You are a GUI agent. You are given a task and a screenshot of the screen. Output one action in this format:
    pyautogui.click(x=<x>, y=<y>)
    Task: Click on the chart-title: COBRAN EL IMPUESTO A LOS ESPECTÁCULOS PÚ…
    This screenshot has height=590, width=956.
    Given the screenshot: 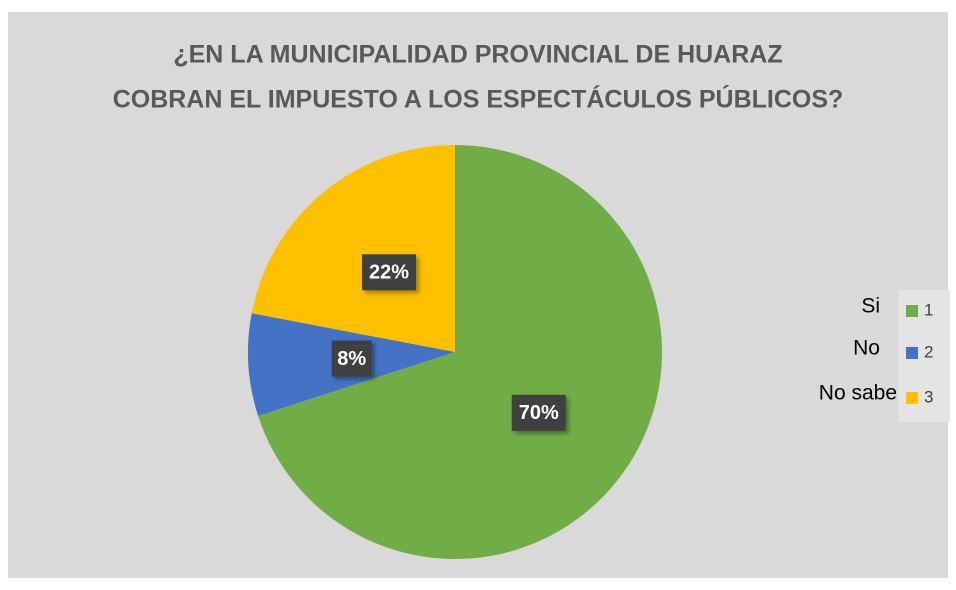 What is the action you would take?
    pyautogui.click(x=478, y=99)
    